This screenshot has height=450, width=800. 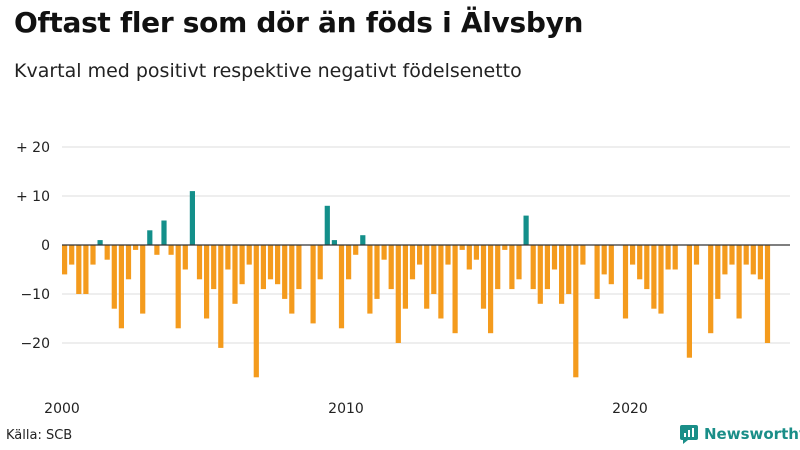 What do you see at coordinates (752, 434) in the screenshot?
I see `brand-name: Newsworthy` at bounding box center [752, 434].